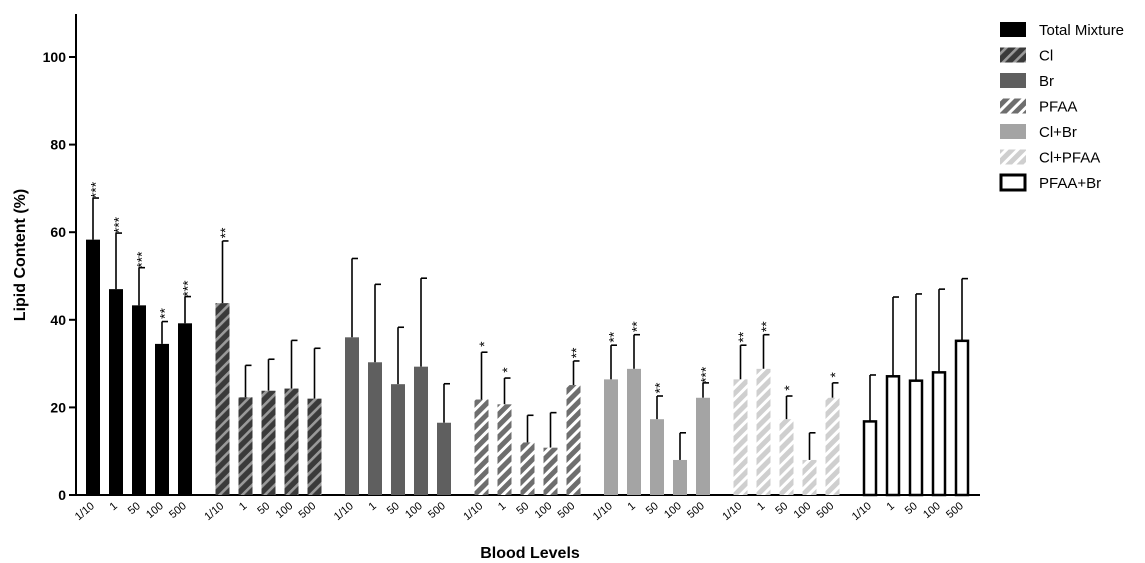 The width and height of the screenshot is (1145, 563). What do you see at coordinates (58, 232) in the screenshot?
I see `y-tick-label: 60` at bounding box center [58, 232].